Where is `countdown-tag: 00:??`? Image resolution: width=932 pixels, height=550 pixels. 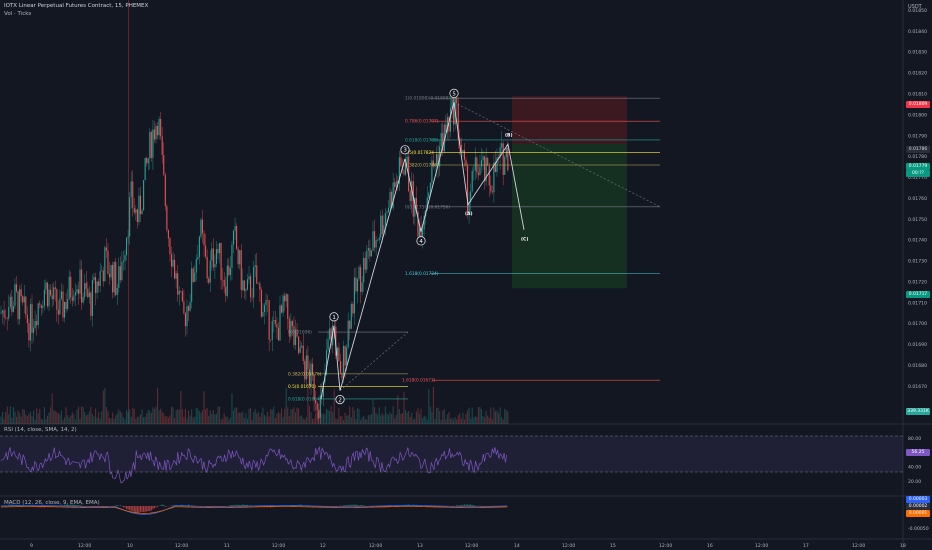 countdown-tag: 00:?? is located at coordinates (918, 173).